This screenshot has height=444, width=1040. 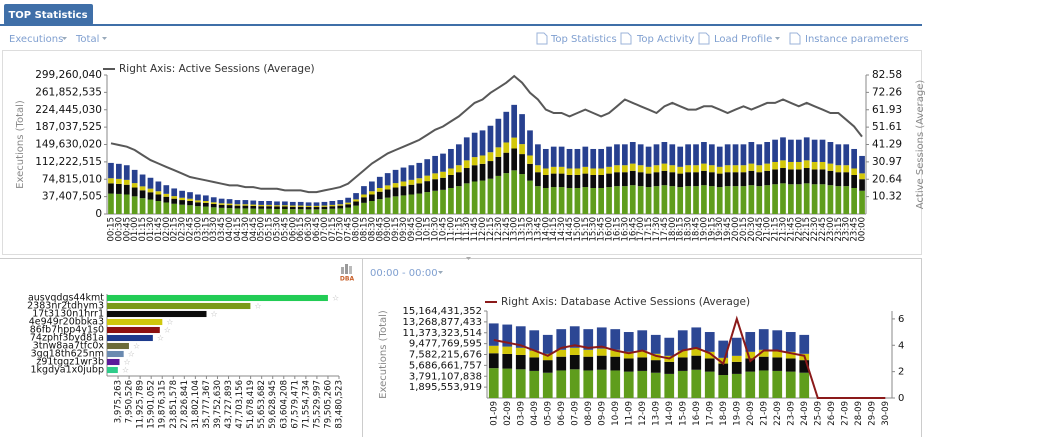 What do you see at coordinates (743, 39) in the screenshot?
I see `link-load-profile: Load Profile` at bounding box center [743, 39].